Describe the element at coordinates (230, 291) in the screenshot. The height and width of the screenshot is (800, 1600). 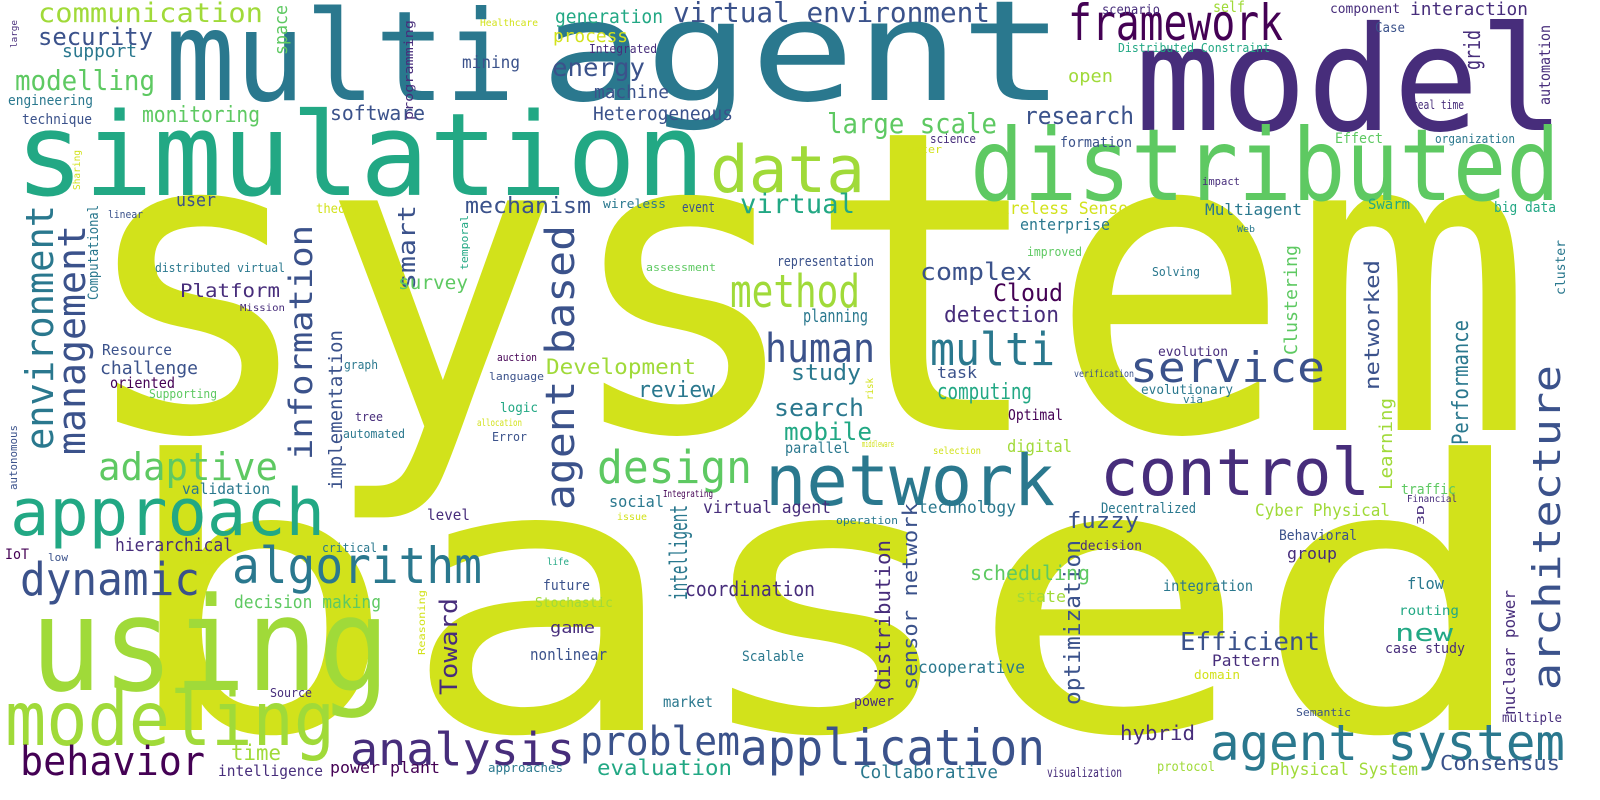
I see `word: Platform` at that location.